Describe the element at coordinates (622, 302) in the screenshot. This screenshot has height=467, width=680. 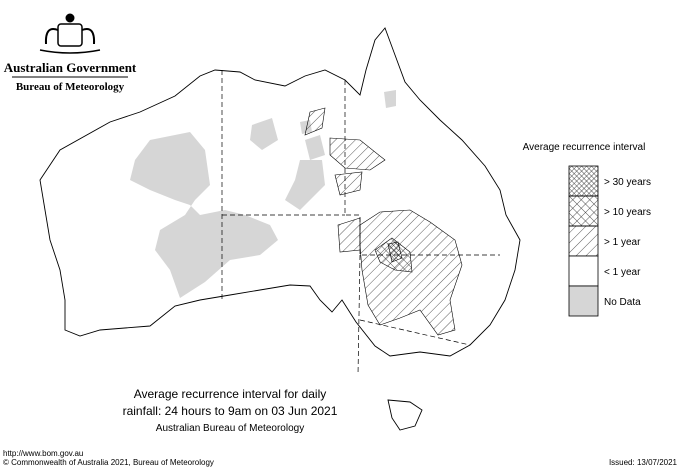
I see `legend-label: No Data` at that location.